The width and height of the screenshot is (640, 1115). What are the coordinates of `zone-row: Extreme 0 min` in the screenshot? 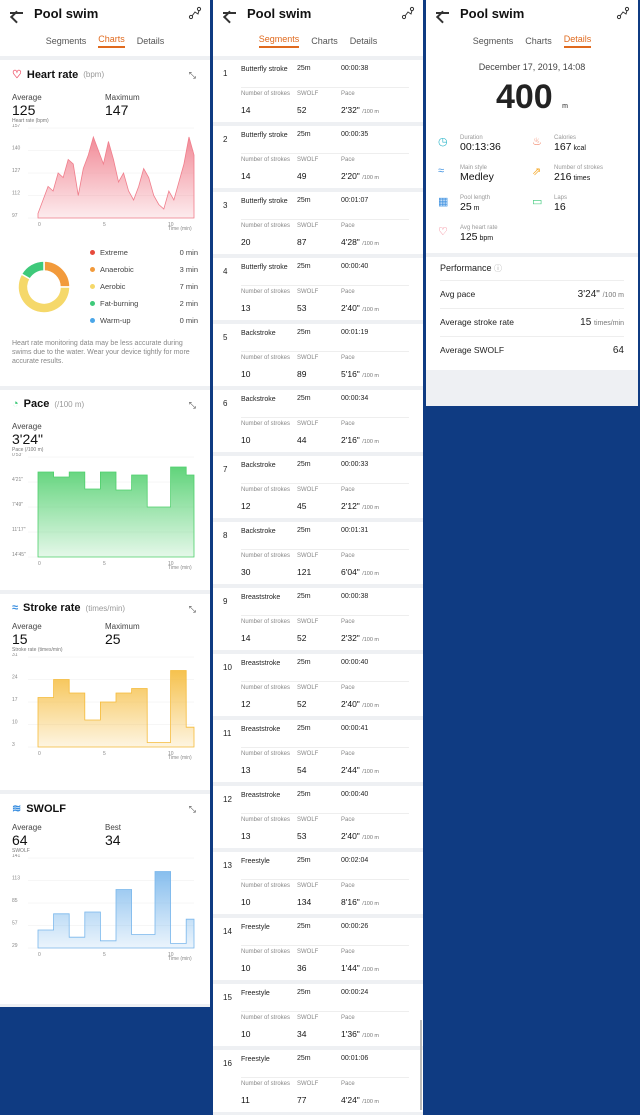 It's located at (144, 252).